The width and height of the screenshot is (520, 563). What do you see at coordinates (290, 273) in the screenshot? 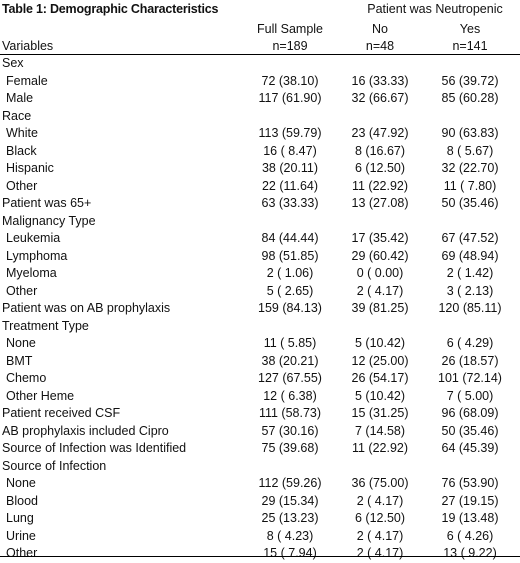
I see `cell-full-sample: 2 ( 1.06)` at bounding box center [290, 273].